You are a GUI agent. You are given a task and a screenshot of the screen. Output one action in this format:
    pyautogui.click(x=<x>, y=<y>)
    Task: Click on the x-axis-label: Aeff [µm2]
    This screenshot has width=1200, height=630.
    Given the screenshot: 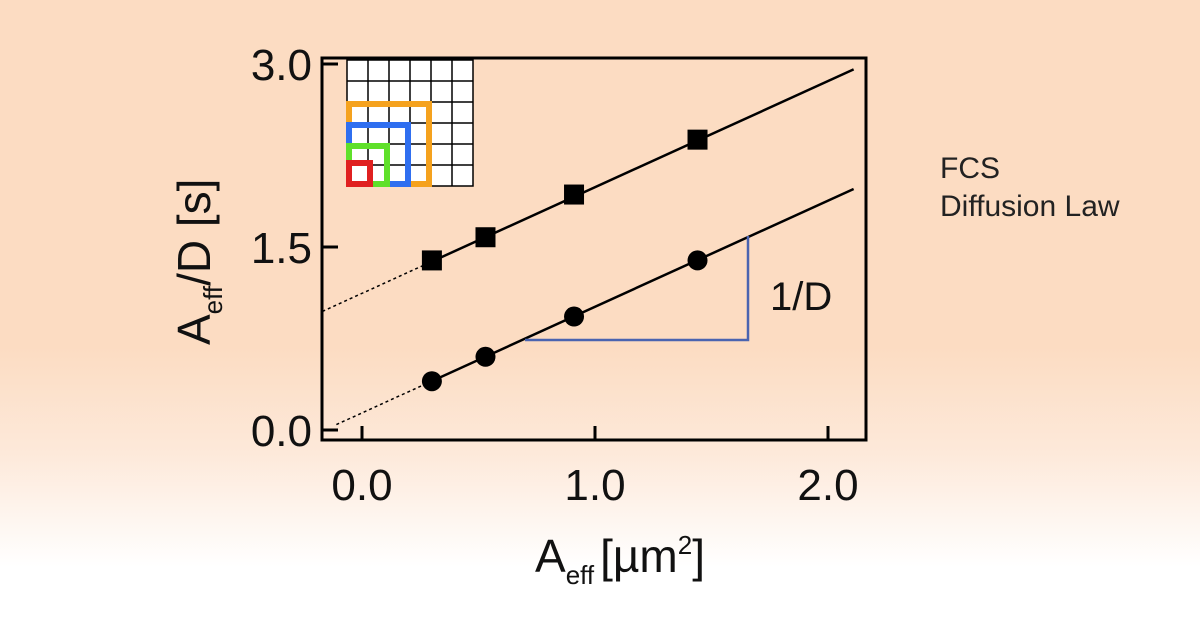 What is the action you would take?
    pyautogui.click(x=620, y=560)
    